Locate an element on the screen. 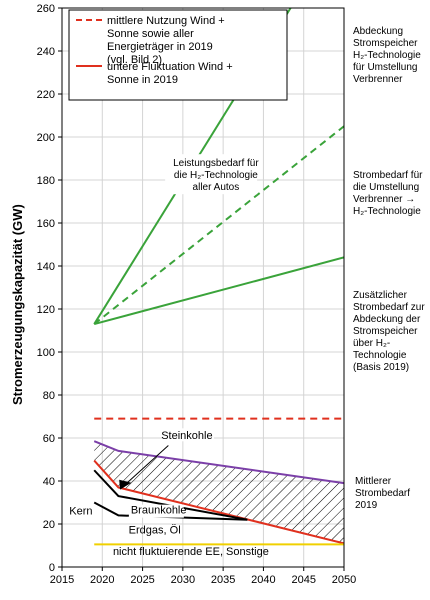  y-tick-label: 100 is located at coordinates (46, 353).